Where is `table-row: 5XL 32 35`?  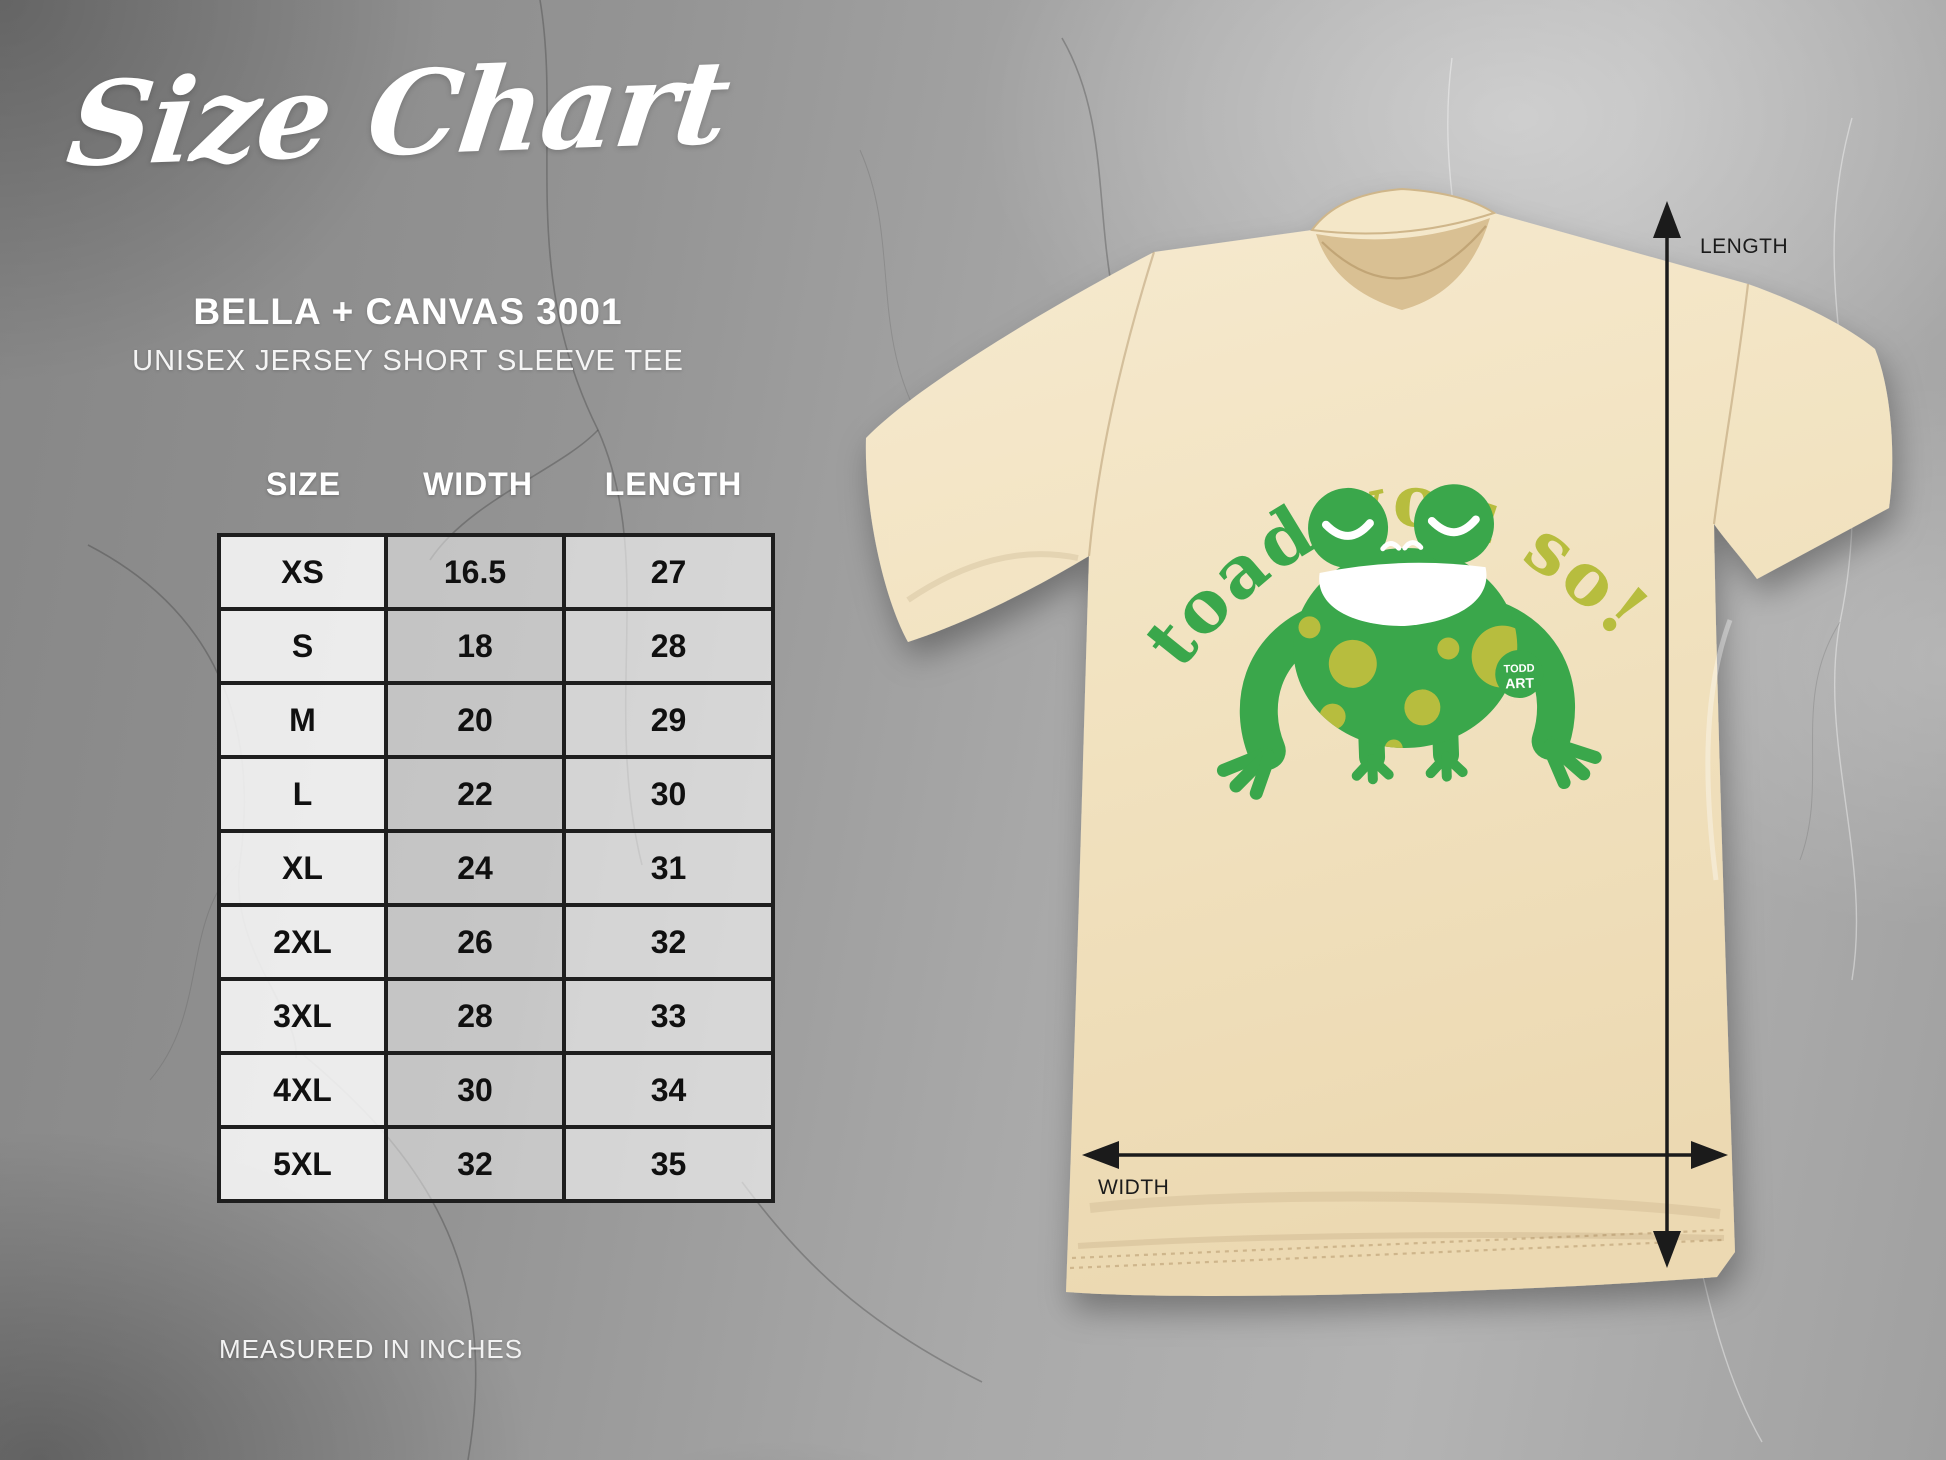
table-row: 5XL 32 35 is located at coordinates (496, 1164).